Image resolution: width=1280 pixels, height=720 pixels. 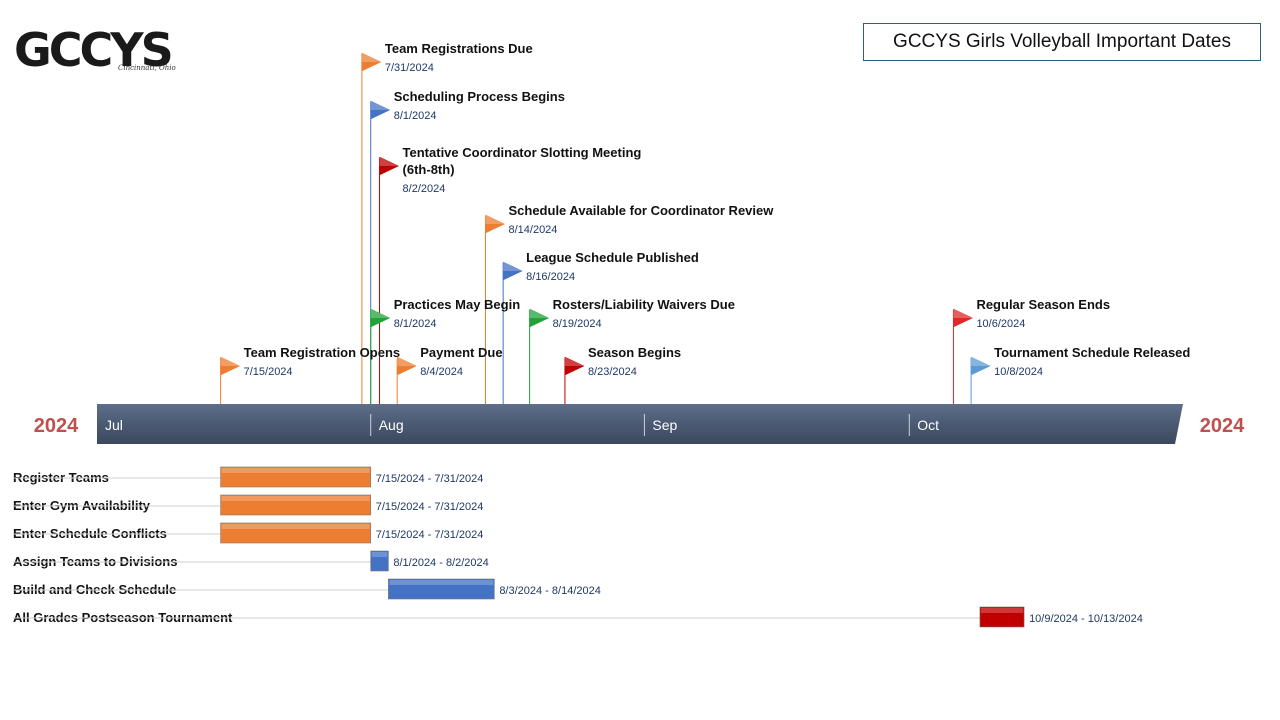 I want to click on gccys-logo: GCCYS Cincinnati, Ohio, so click(x=101, y=52).